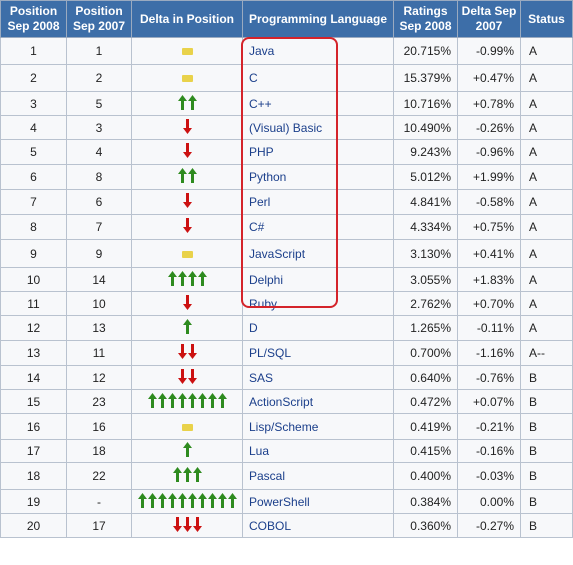 This screenshot has width=573, height=565. What do you see at coordinates (99, 525) in the screenshot?
I see `position-2007-cell: 17` at bounding box center [99, 525].